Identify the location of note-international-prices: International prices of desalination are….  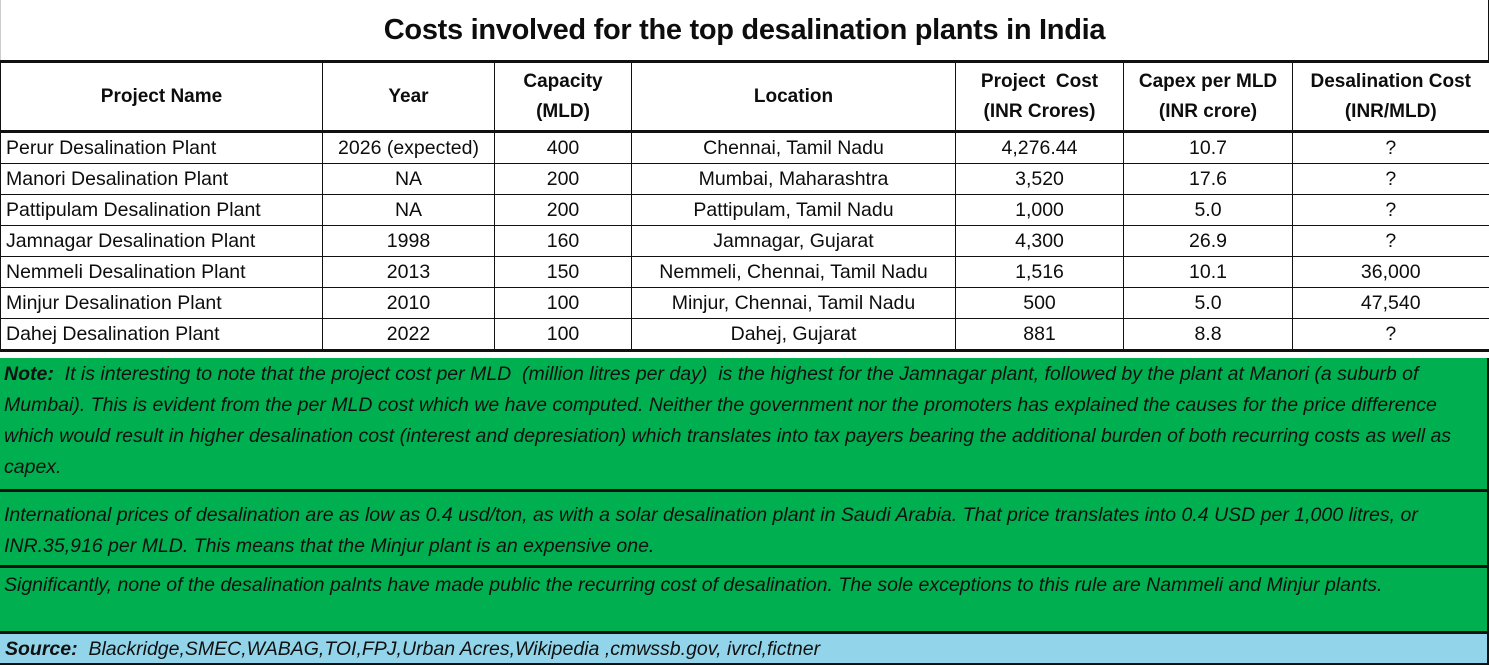
(744, 530).